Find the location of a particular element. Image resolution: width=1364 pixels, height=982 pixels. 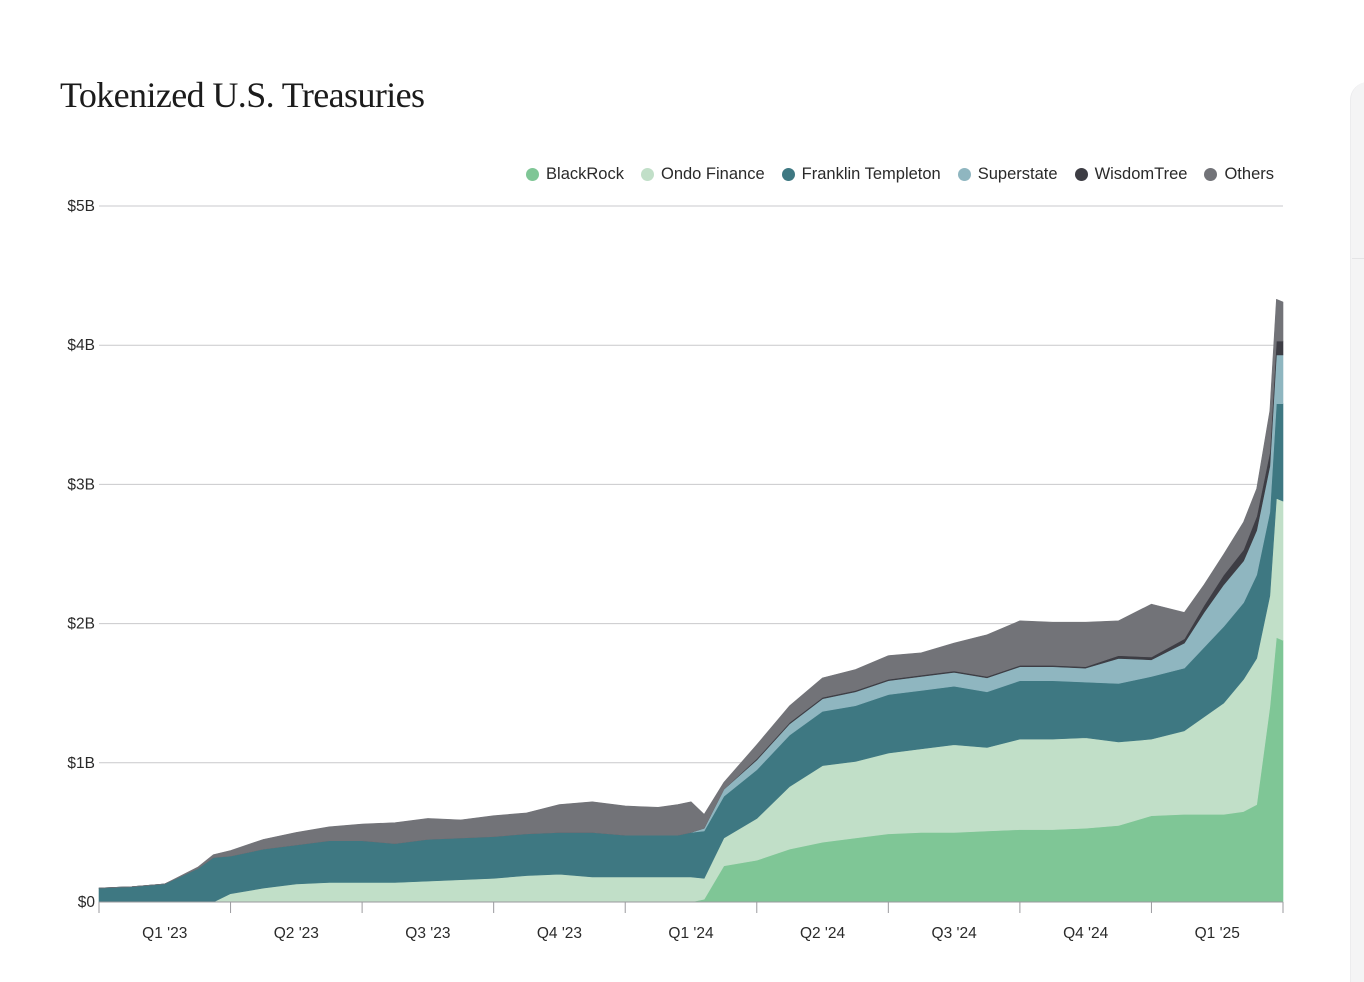

x-tick-label: Q1 '25 is located at coordinates (1217, 933).